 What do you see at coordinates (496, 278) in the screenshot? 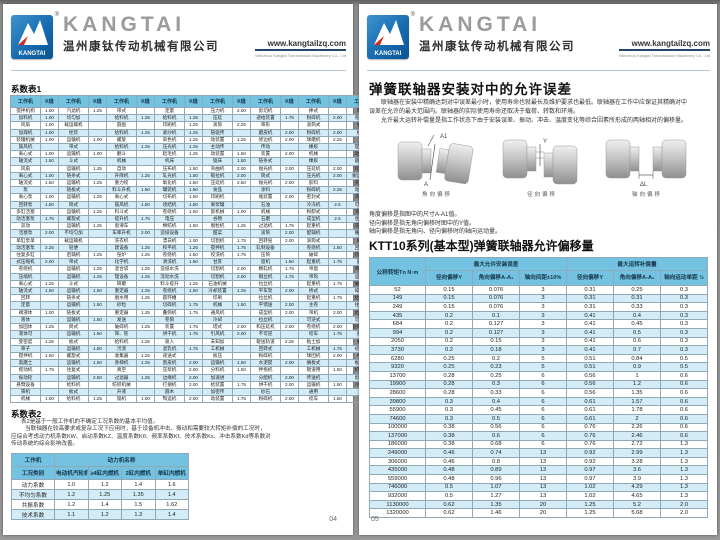
I see `ktt10-subheader: 角向偏移A-A₁` at bounding box center [496, 278].